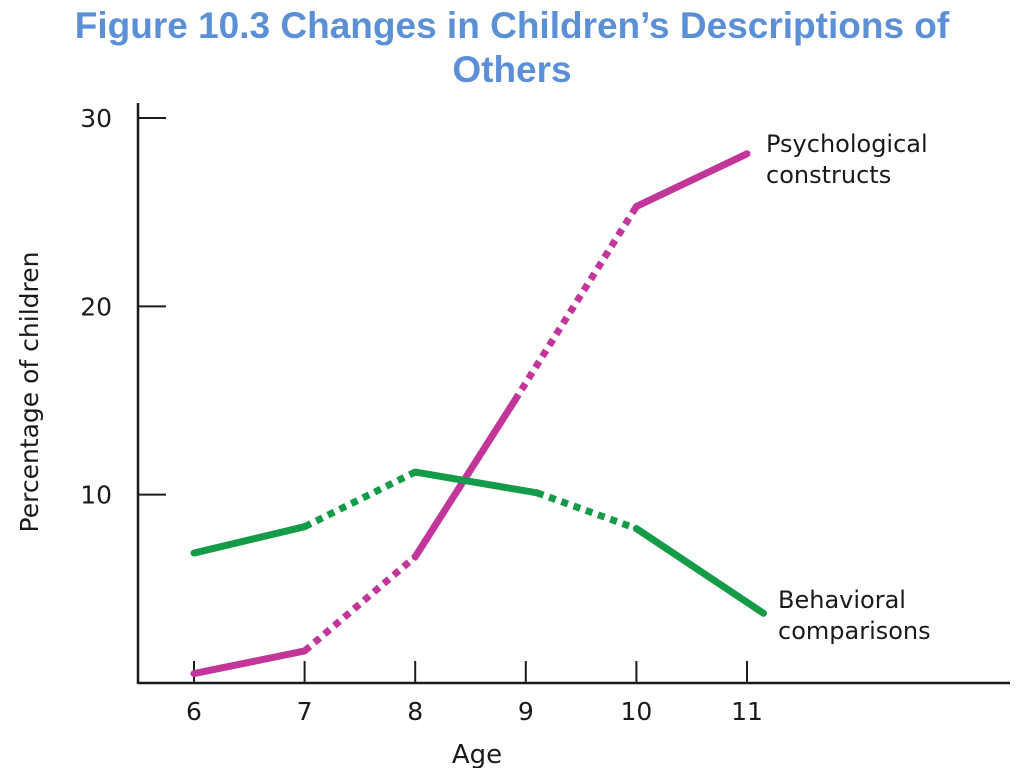 The image size is (1024, 768). Describe the element at coordinates (636, 711) in the screenshot. I see `x-tick-label-10: 10` at that location.